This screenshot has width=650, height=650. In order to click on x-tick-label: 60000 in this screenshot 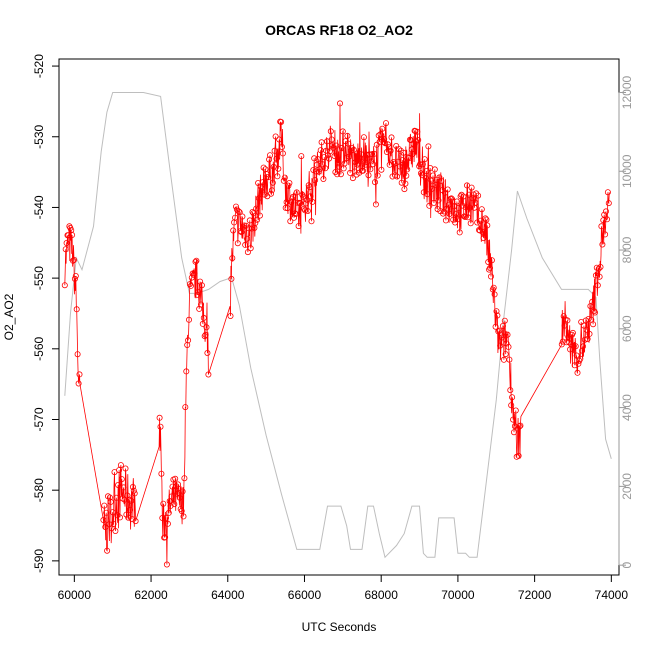, I will do `click(75, 595)`.